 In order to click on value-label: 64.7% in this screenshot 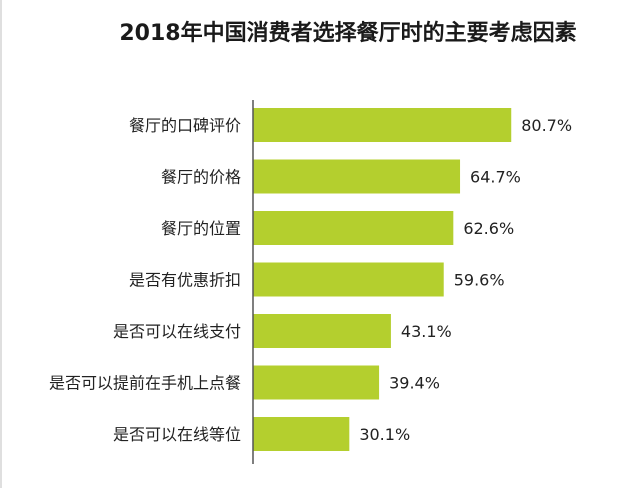, I will do `click(495, 177)`.